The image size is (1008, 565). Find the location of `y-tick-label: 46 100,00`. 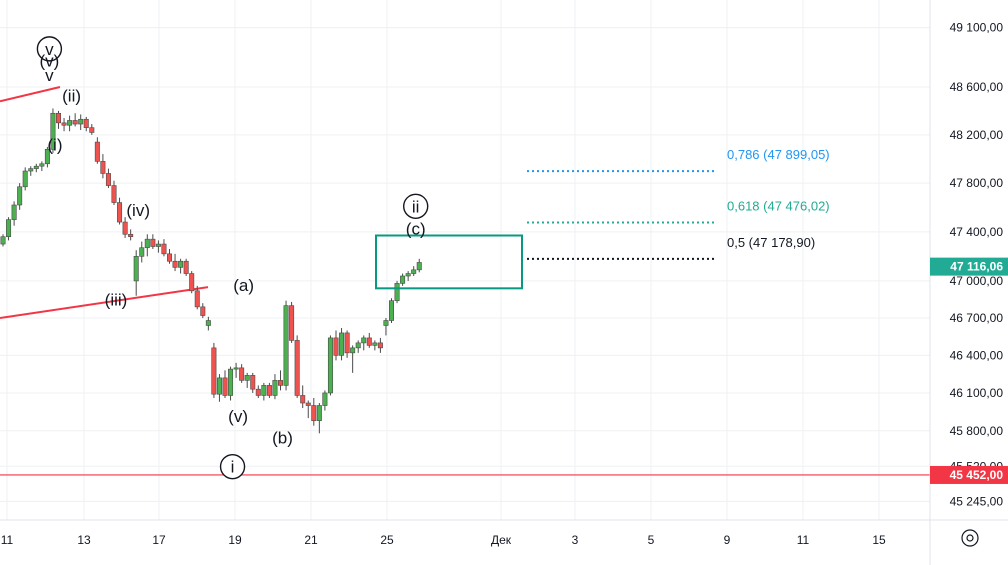

y-tick-label: 46 100,00 is located at coordinates (977, 393).